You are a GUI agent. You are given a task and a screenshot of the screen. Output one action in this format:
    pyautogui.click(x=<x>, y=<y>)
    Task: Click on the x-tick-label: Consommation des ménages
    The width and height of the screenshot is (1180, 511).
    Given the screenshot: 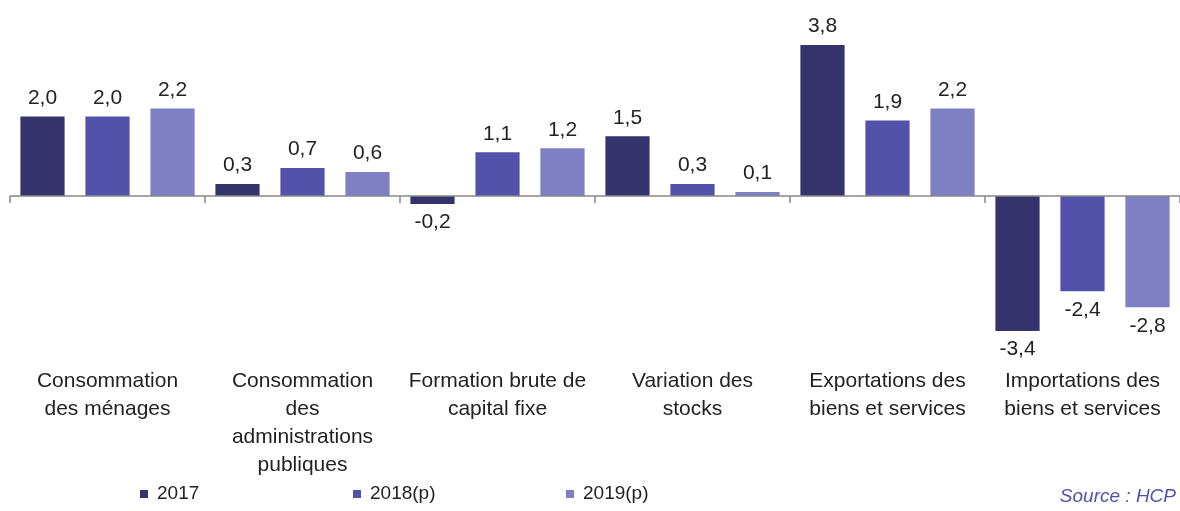 What is the action you would take?
    pyautogui.click(x=107, y=394)
    